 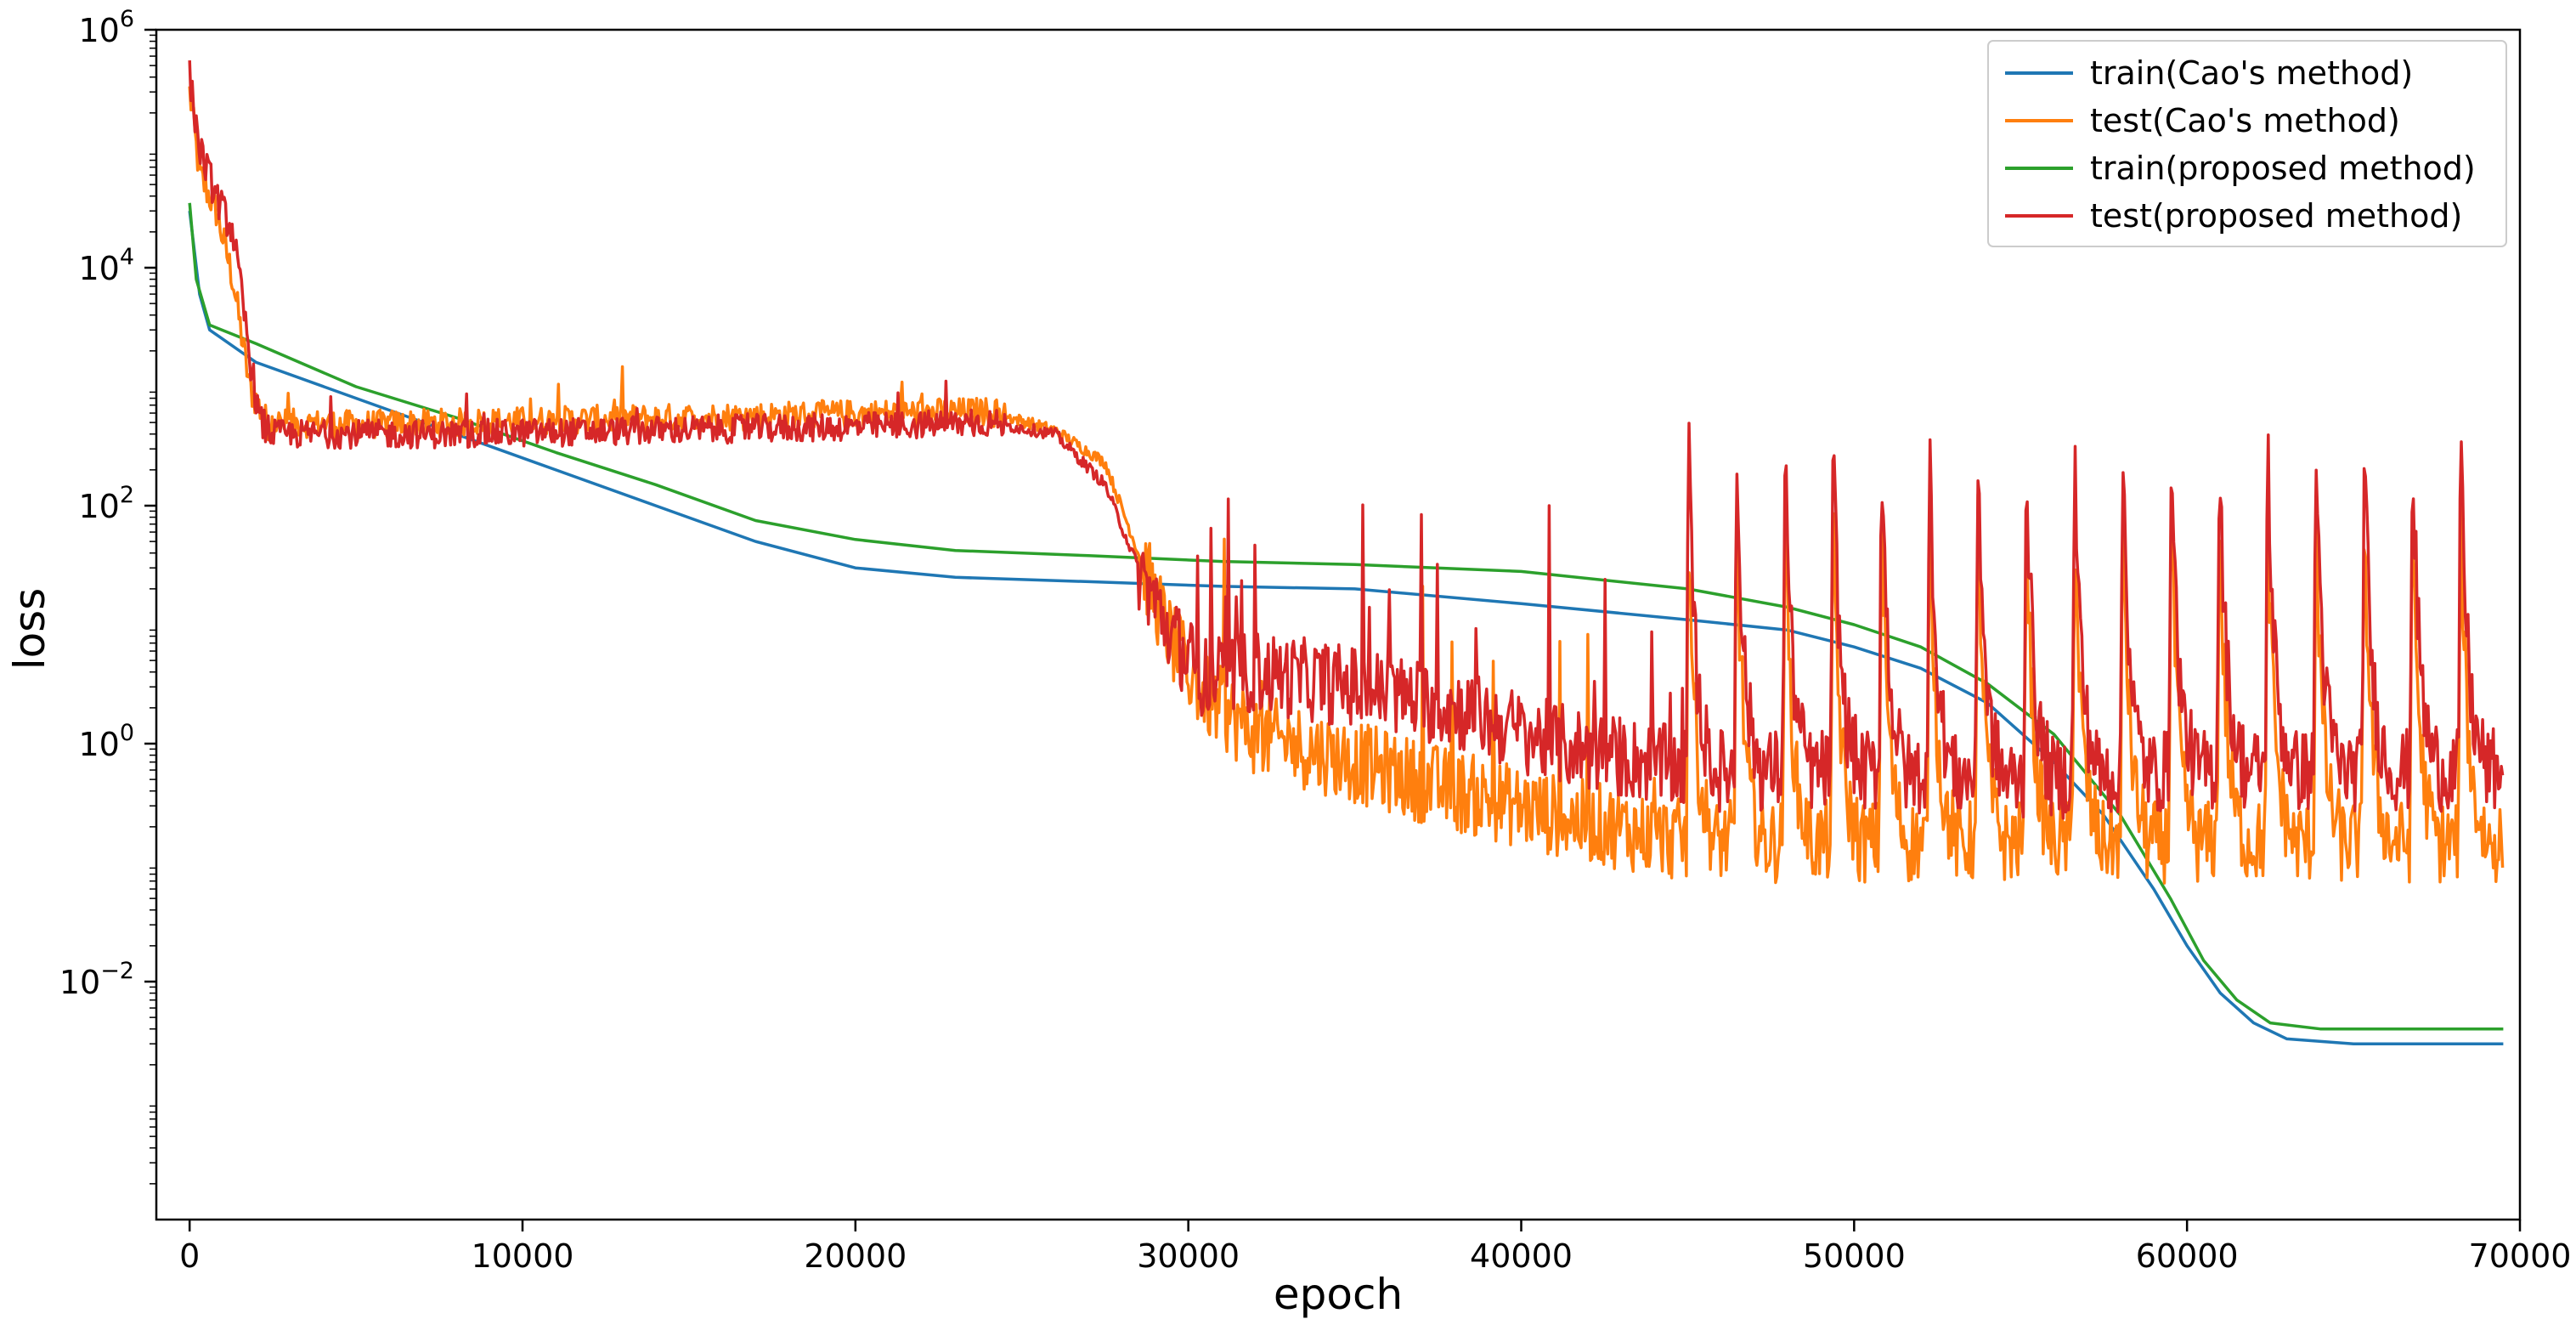 What do you see at coordinates (2187, 1256) in the screenshot?
I see `x-tick-label: 60000` at bounding box center [2187, 1256].